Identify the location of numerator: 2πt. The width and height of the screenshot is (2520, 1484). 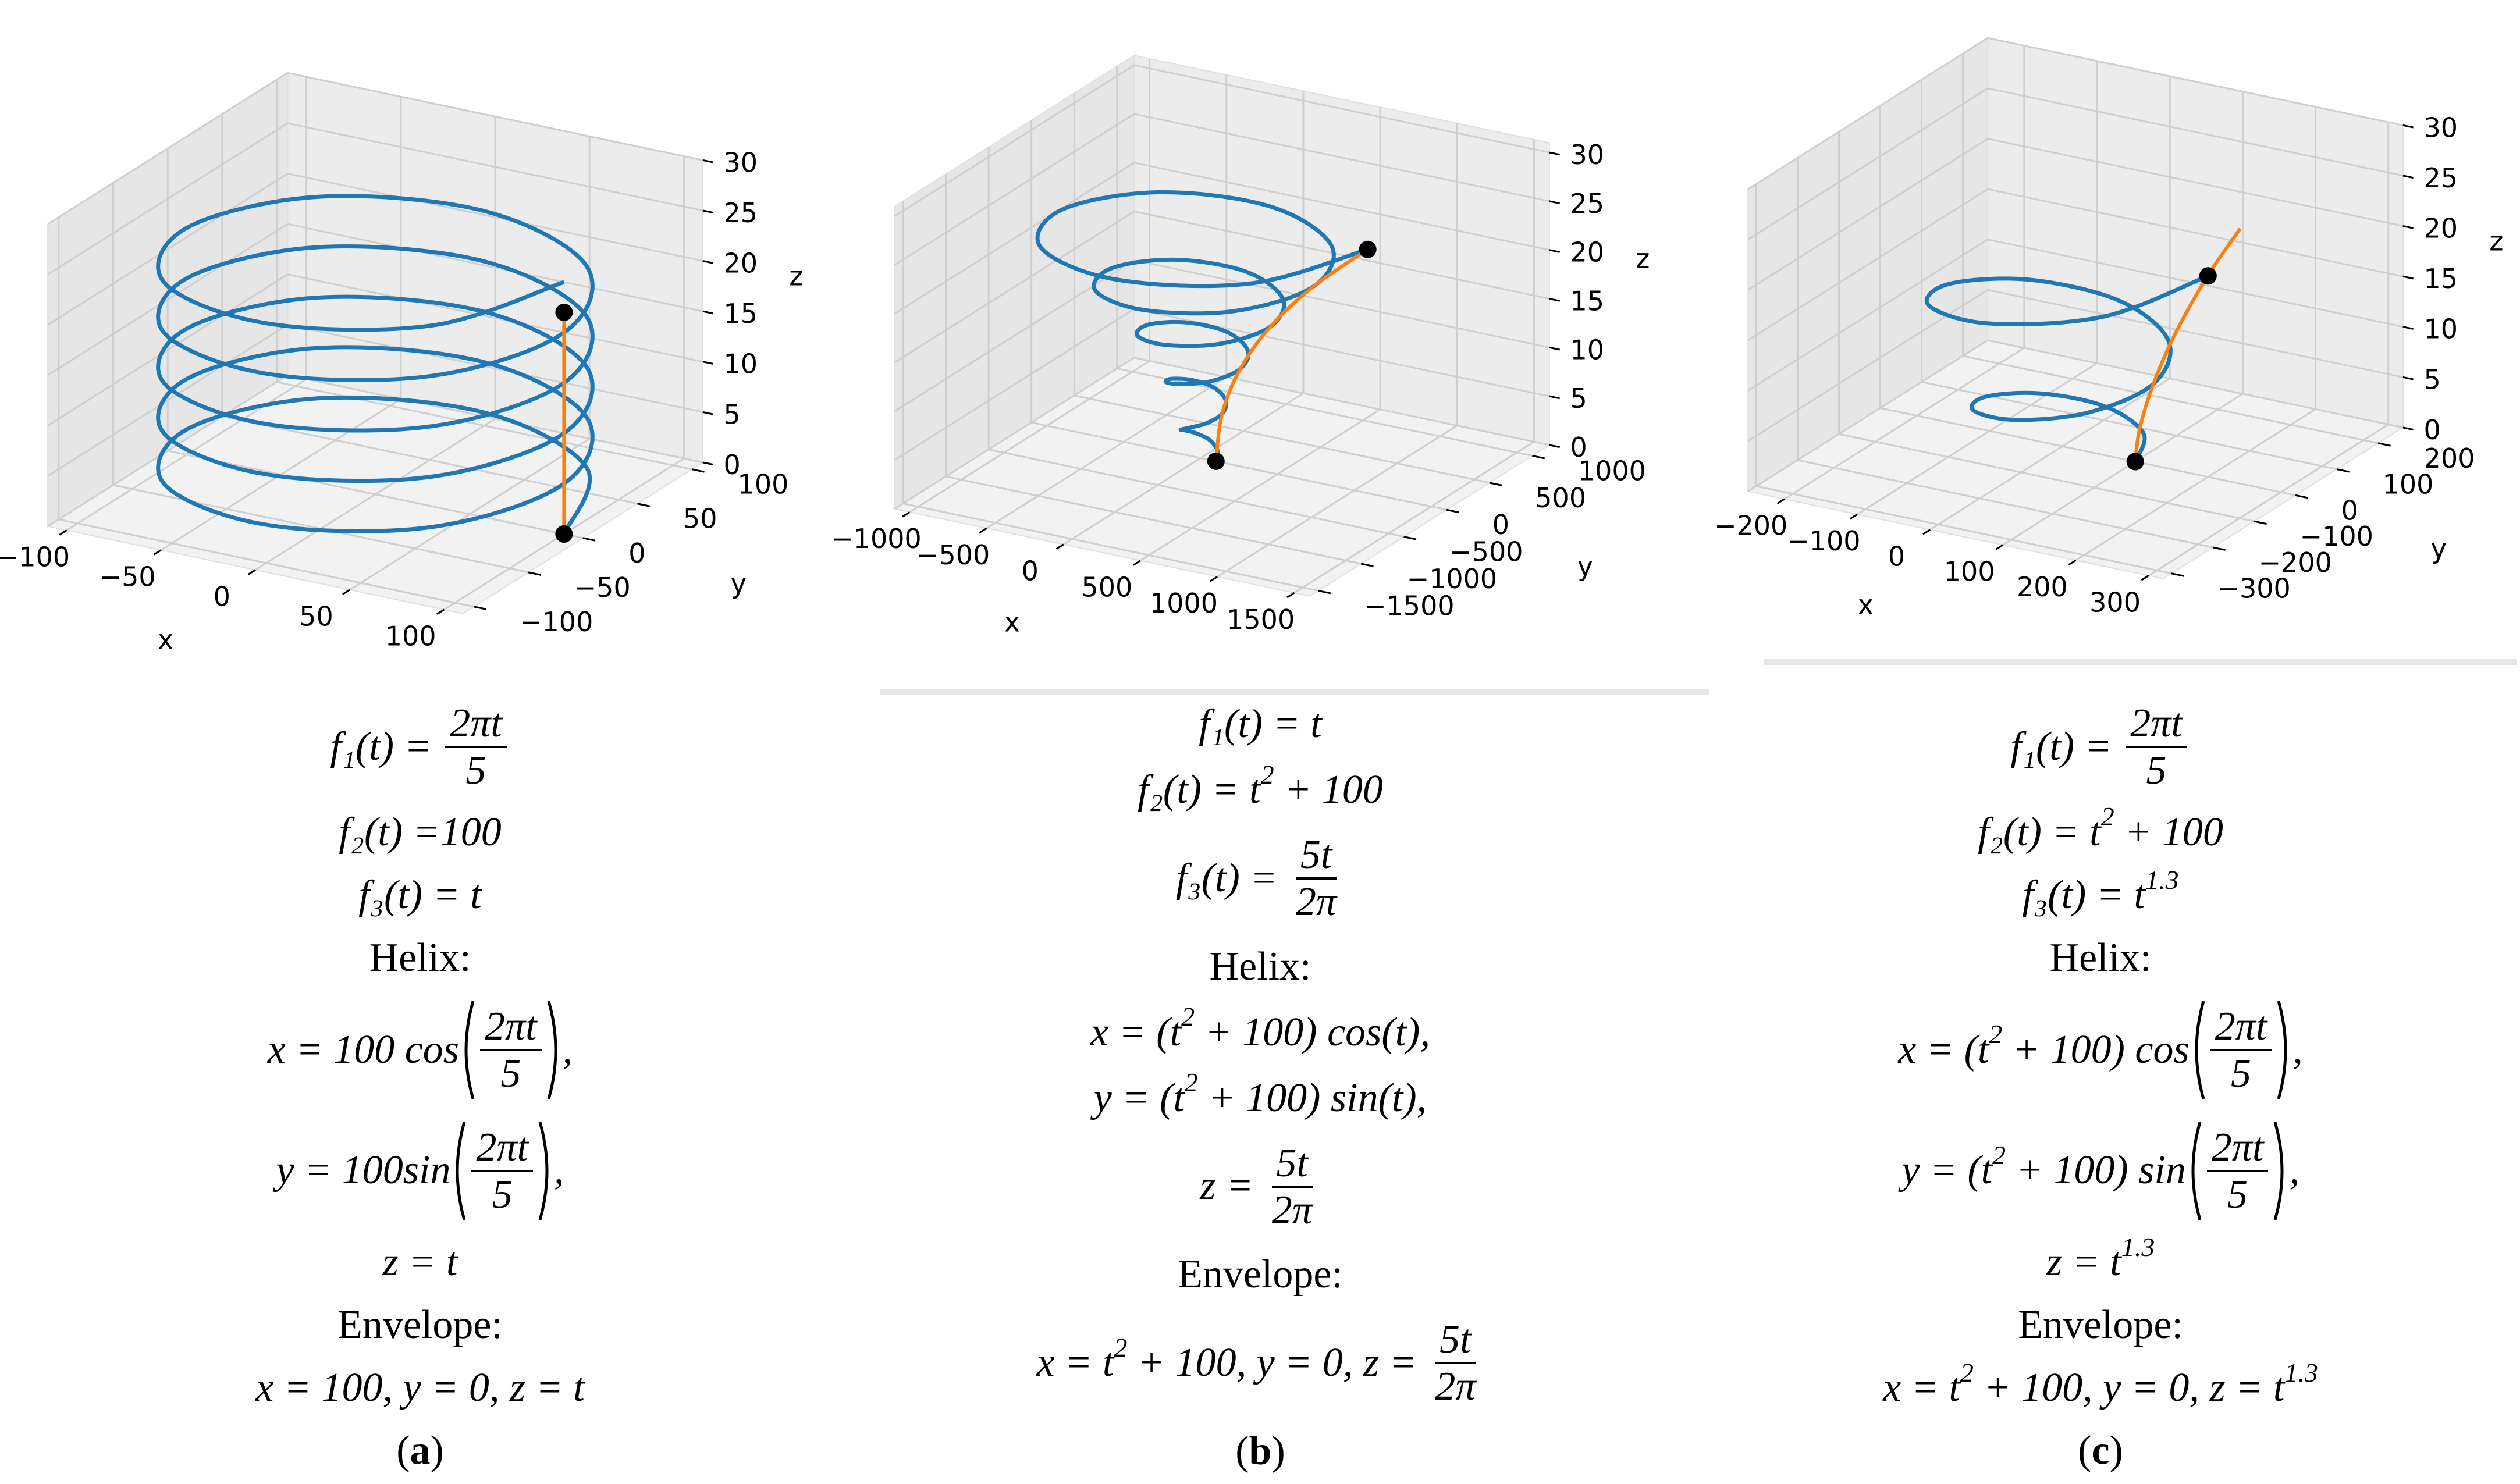
(502, 1148).